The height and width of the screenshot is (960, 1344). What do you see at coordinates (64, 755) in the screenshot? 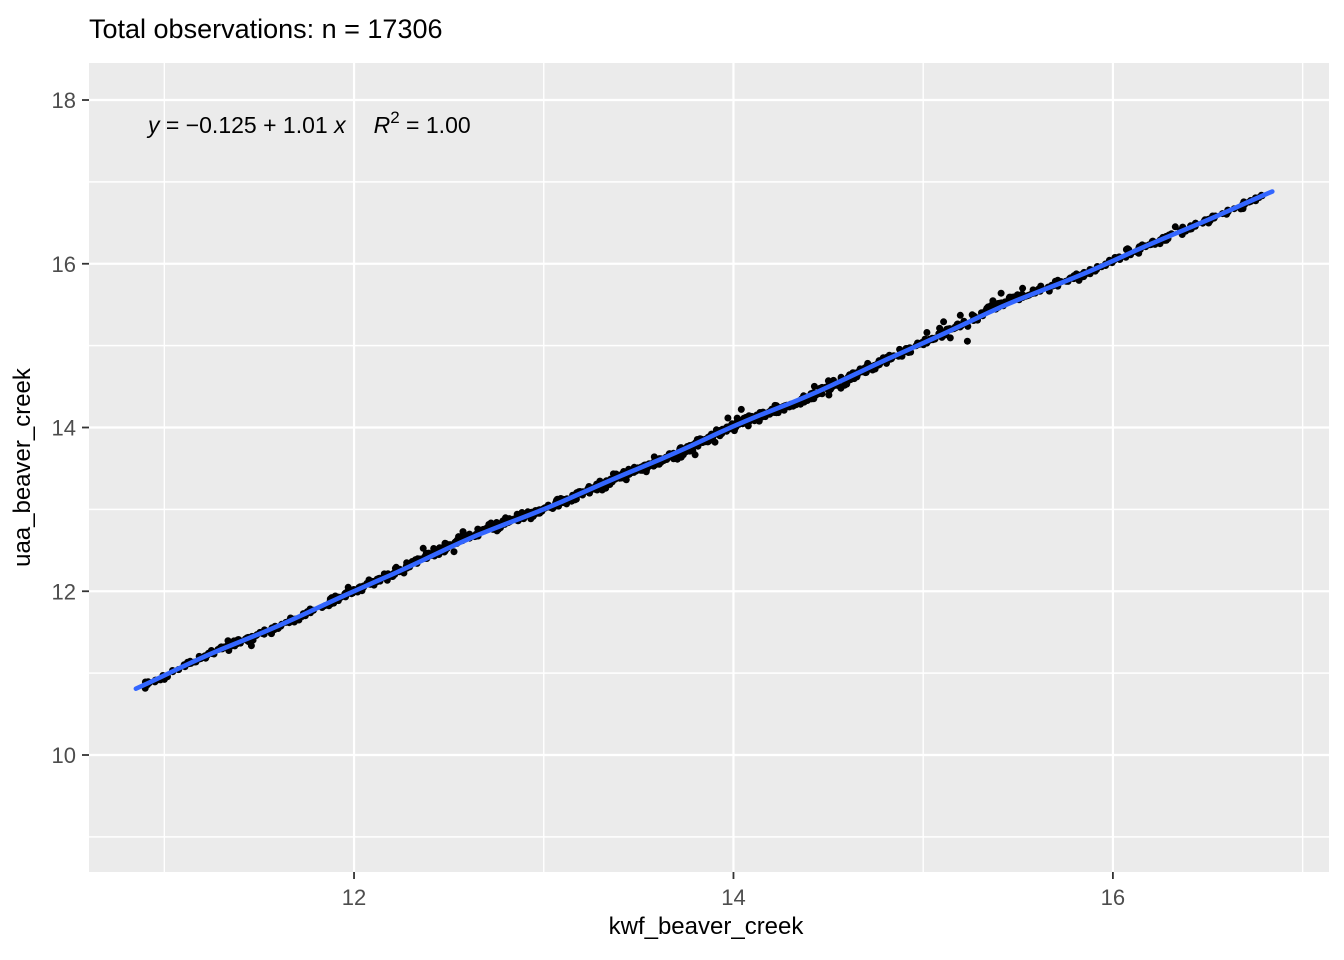
I see `y-tick-label: 10` at bounding box center [64, 755].